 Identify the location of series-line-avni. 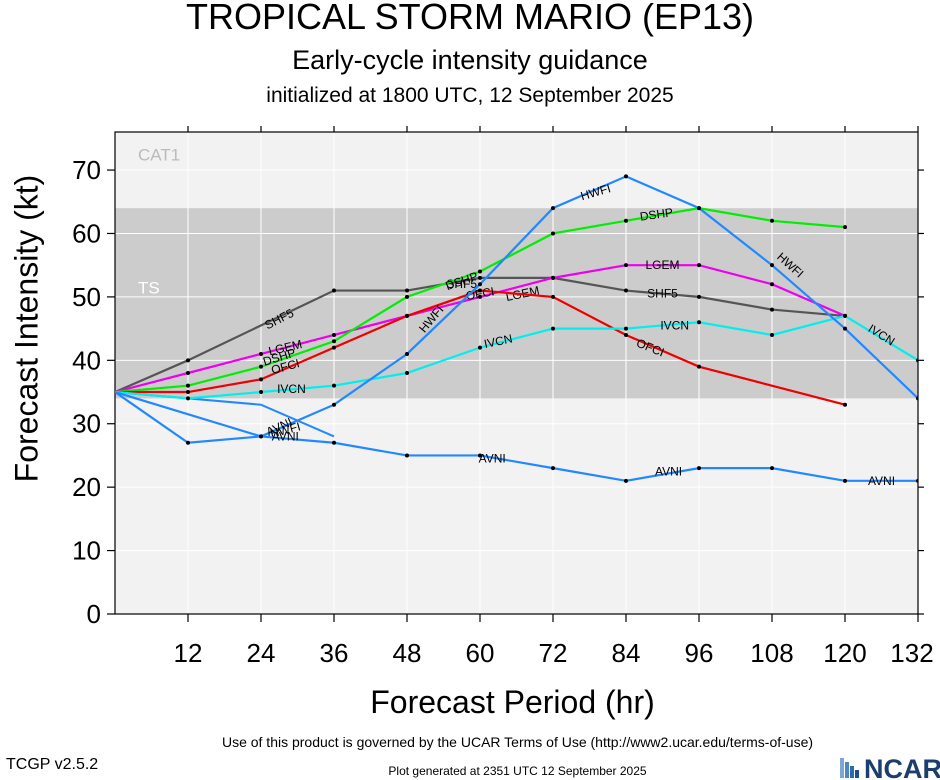
(516, 436).